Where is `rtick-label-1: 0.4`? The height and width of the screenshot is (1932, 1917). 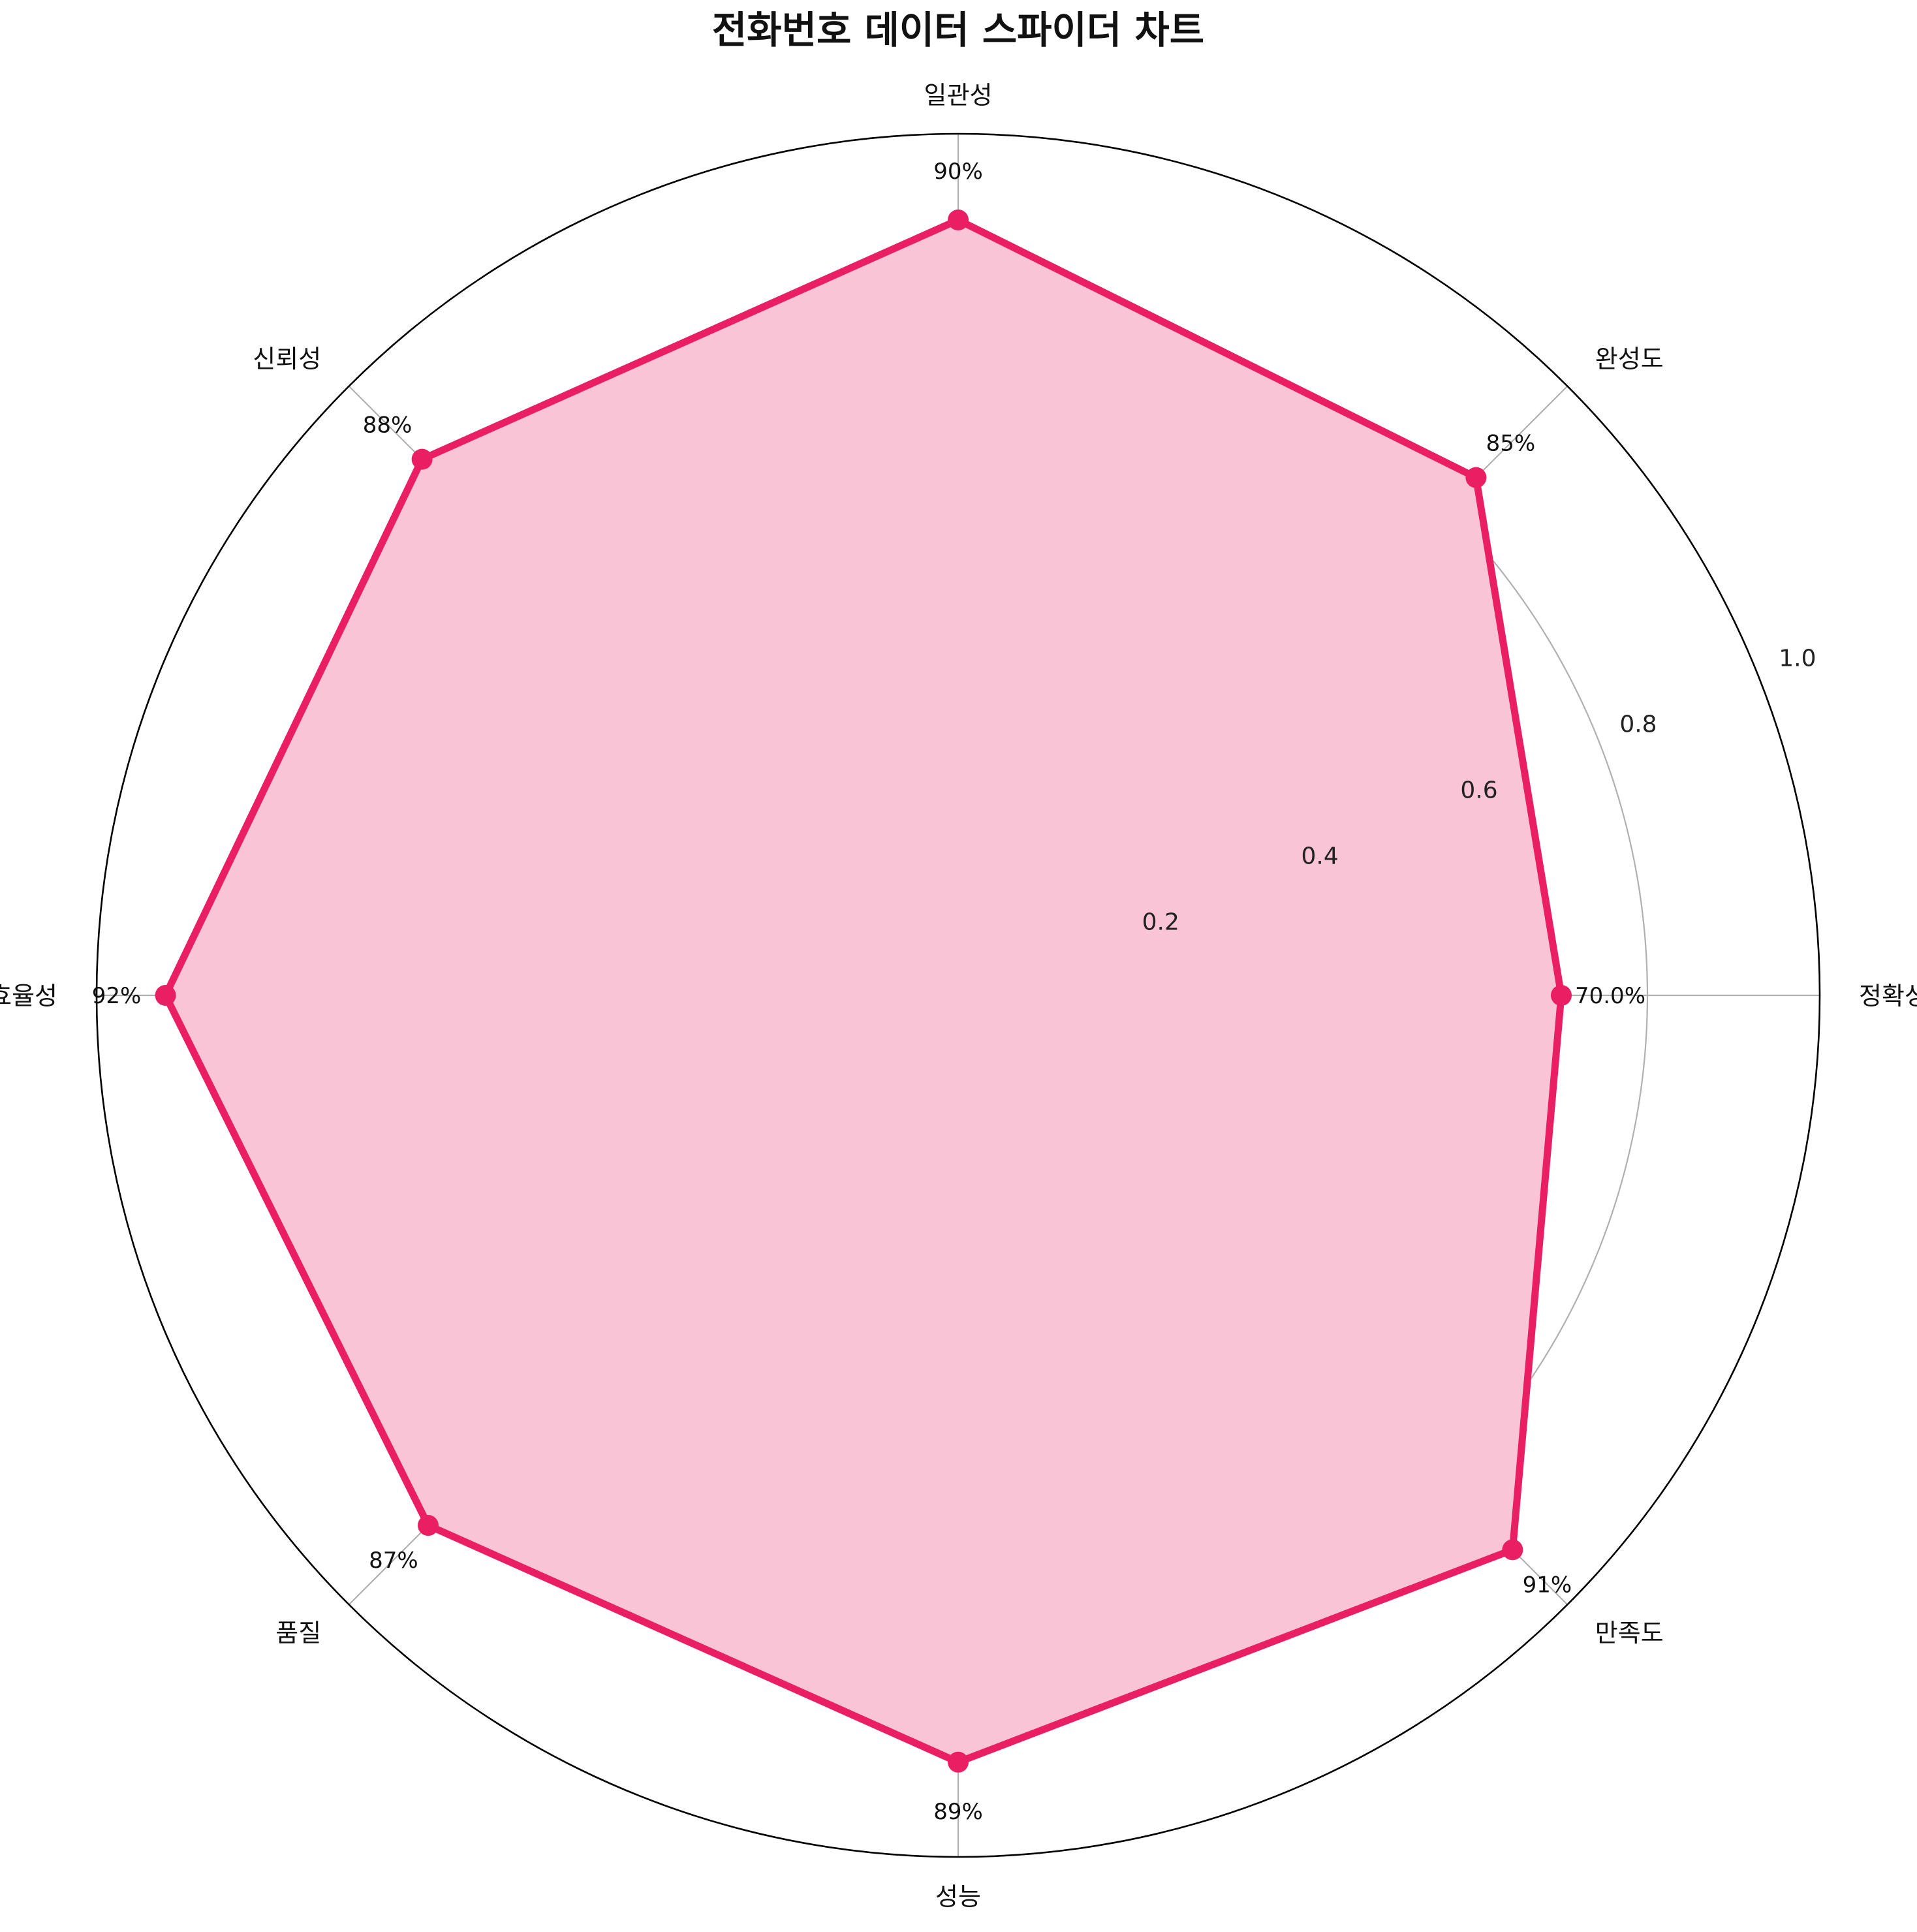
rtick-label-1: 0.4 is located at coordinates (1320, 856).